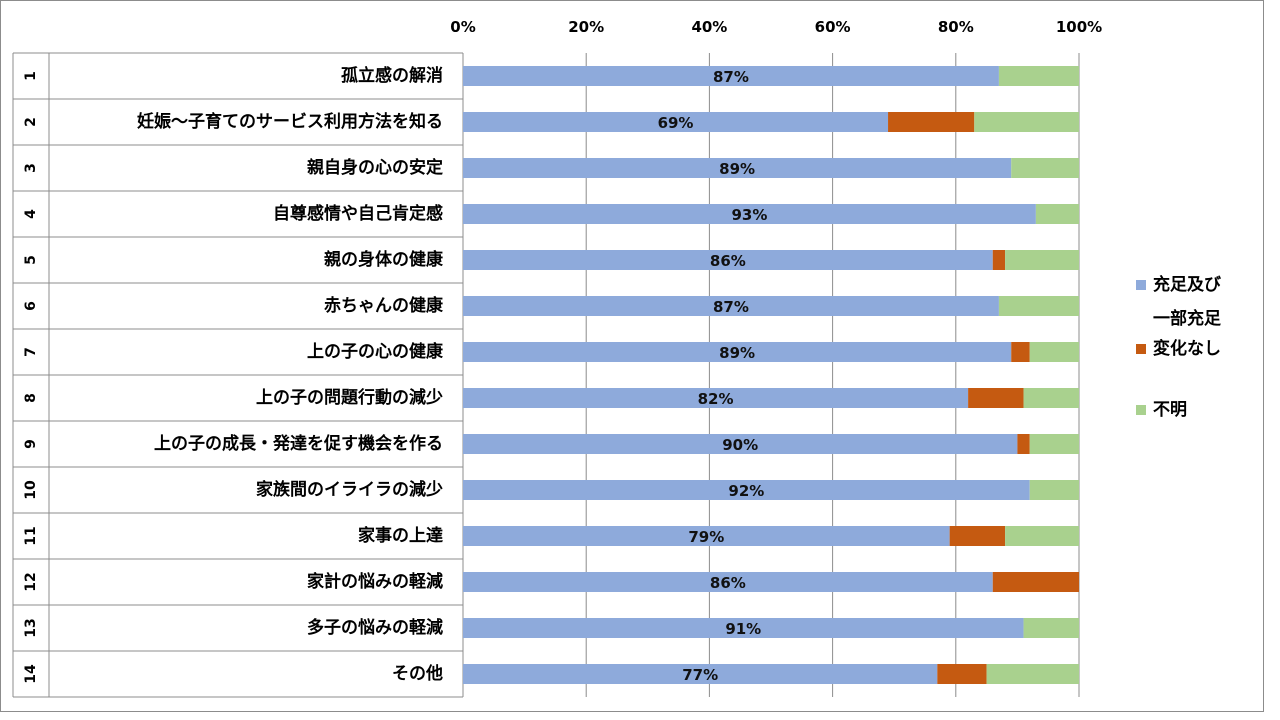  I want to click on data-label: 91%, so click(743, 629).